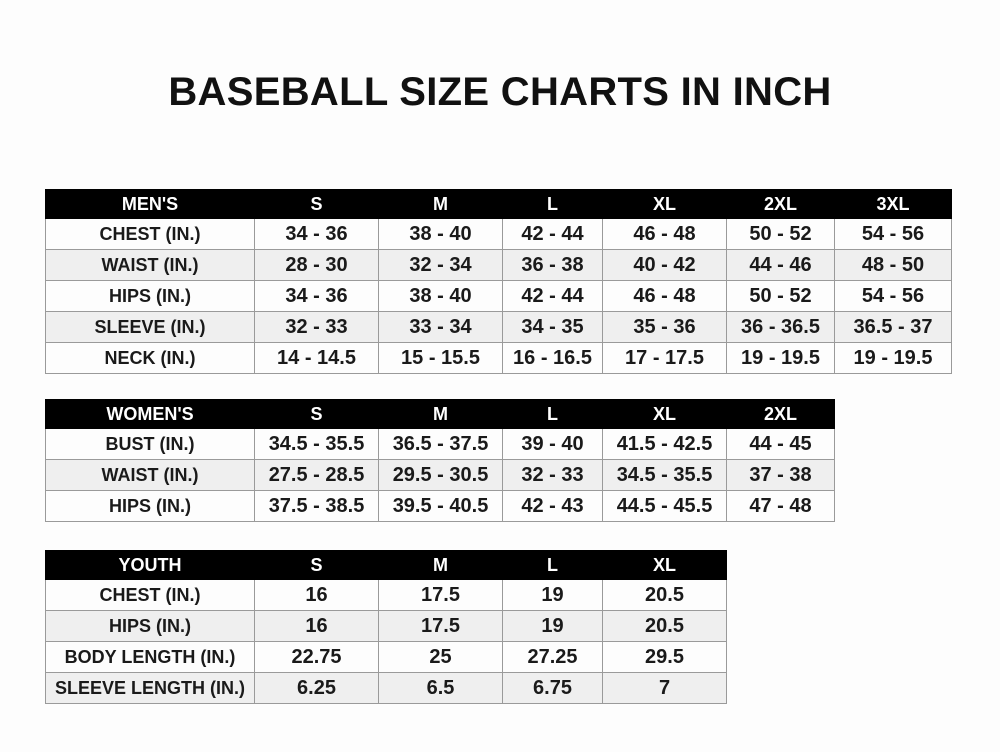 Image resolution: width=1000 pixels, height=752 pixels. What do you see at coordinates (552, 657) in the screenshot?
I see `size-value: 27.25` at bounding box center [552, 657].